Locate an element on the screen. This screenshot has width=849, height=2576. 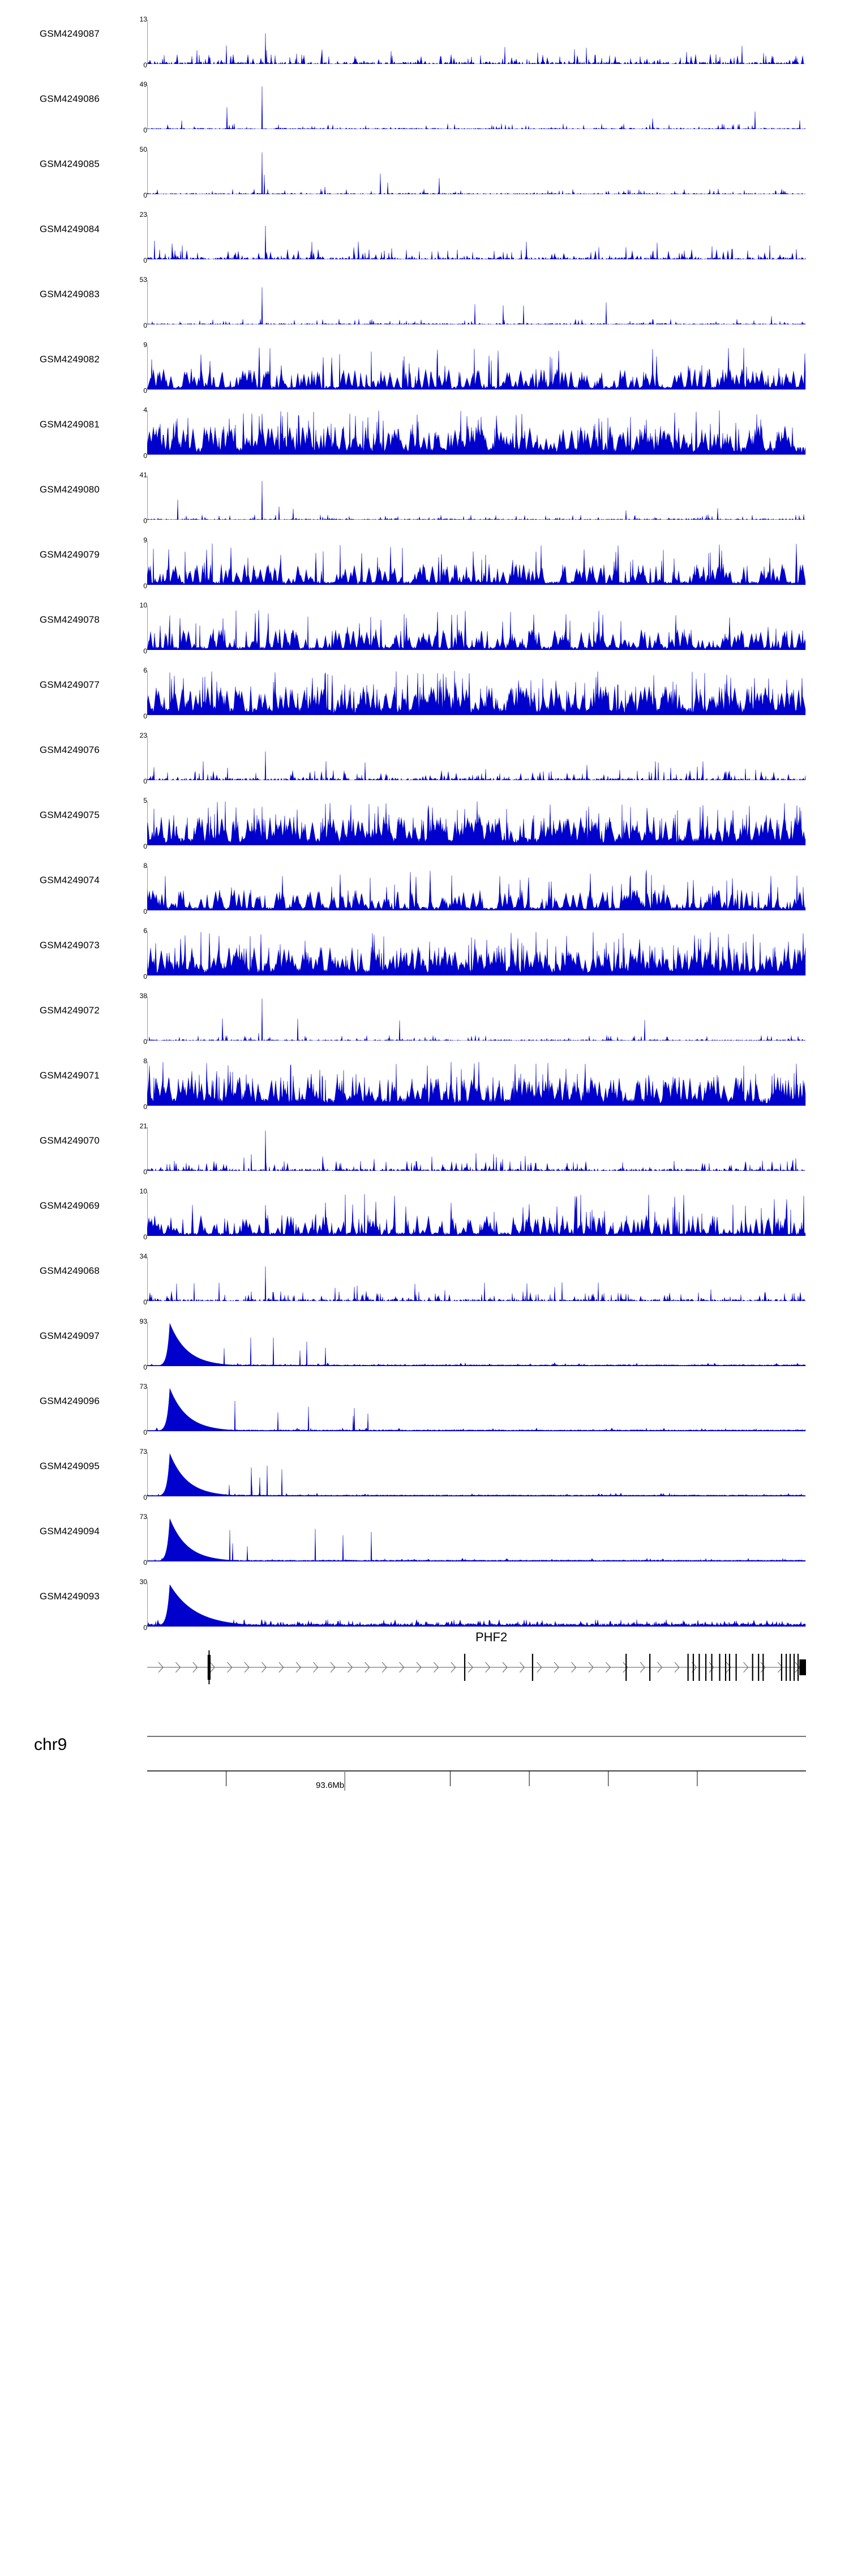
track-label: GSM4249078 is located at coordinates (70, 619).